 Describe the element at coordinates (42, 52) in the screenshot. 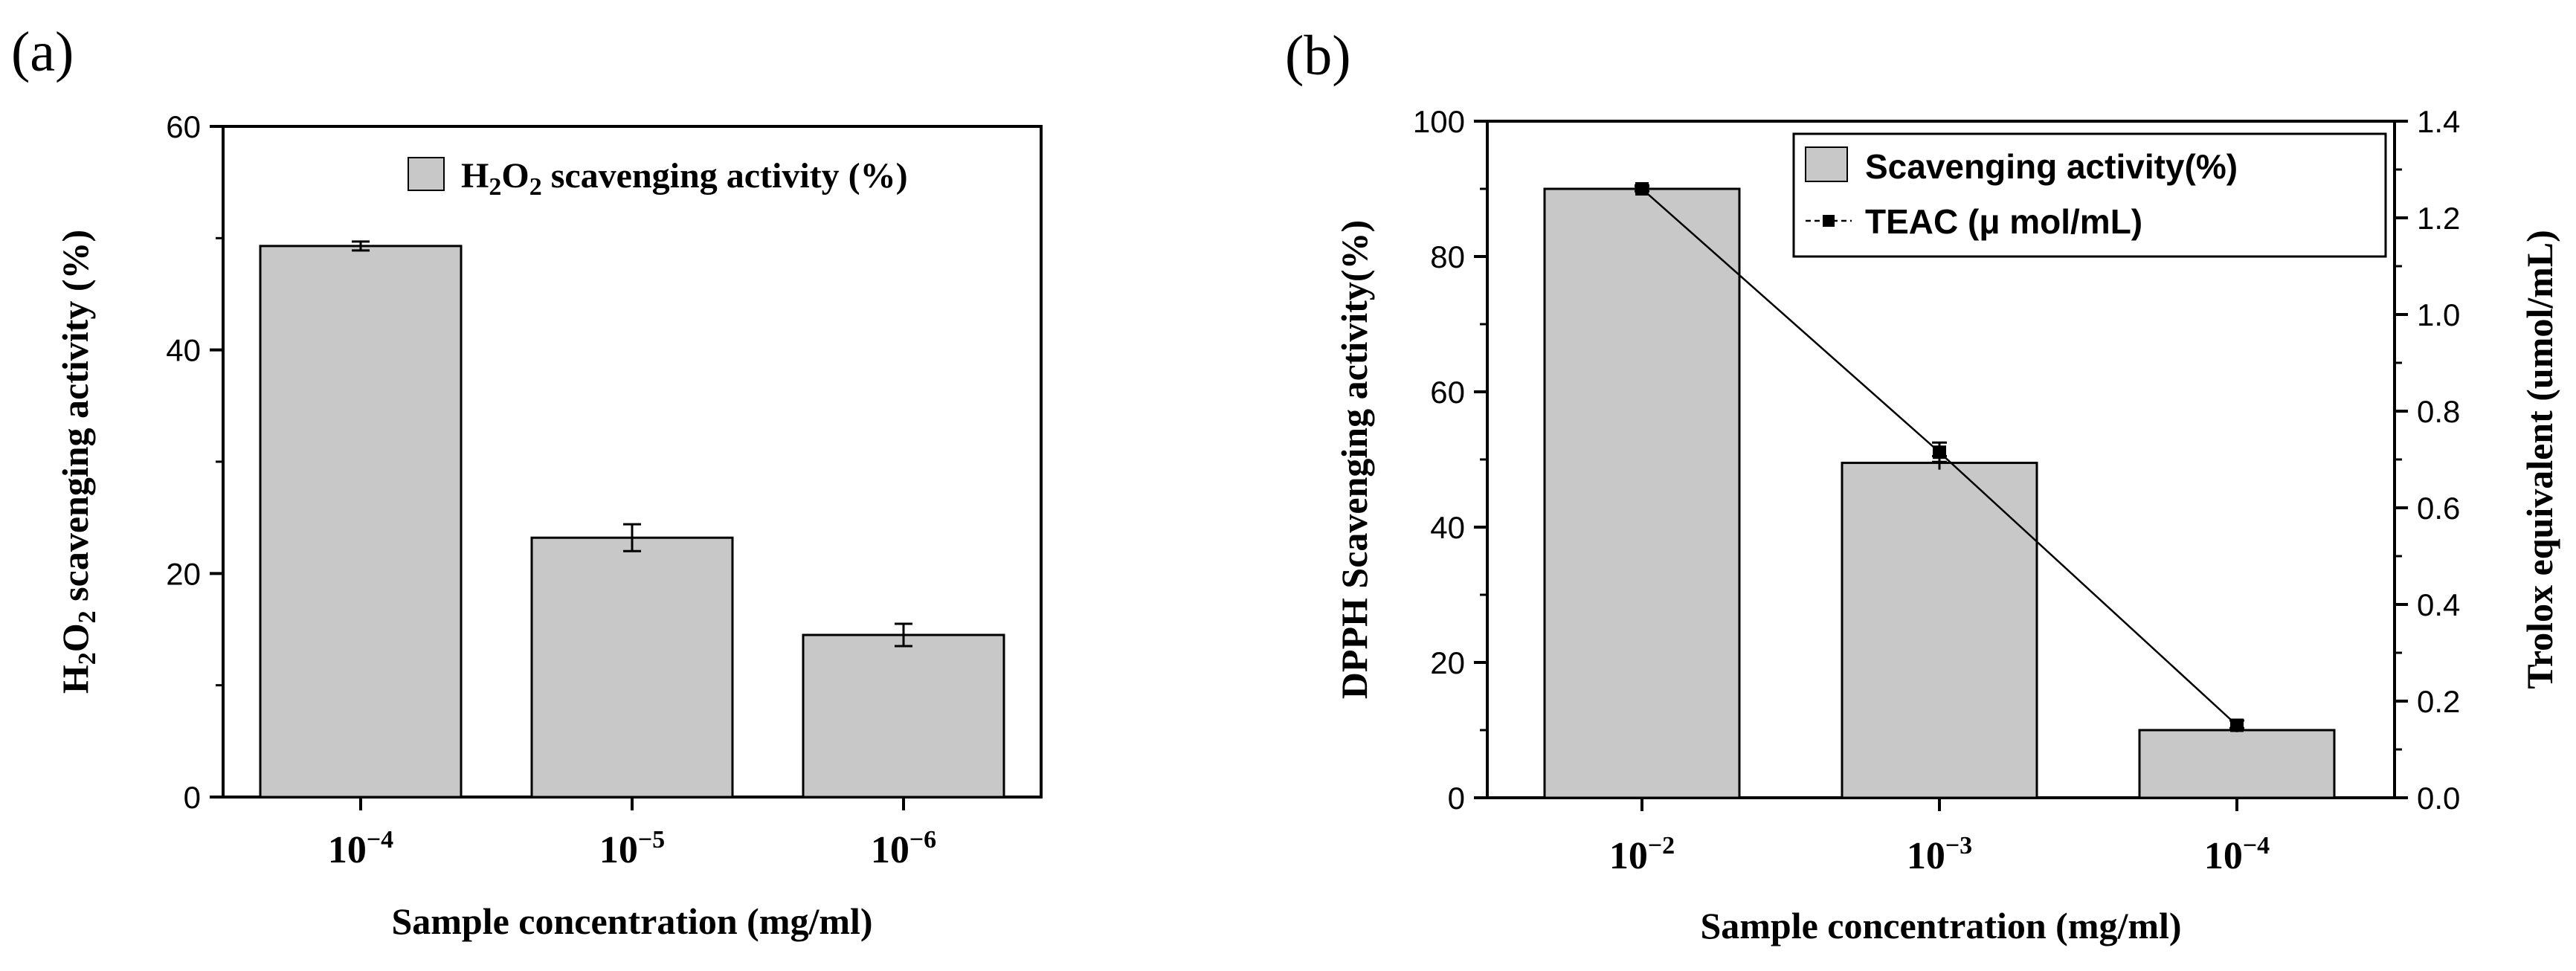

I see `panel-a-label: (a)` at that location.